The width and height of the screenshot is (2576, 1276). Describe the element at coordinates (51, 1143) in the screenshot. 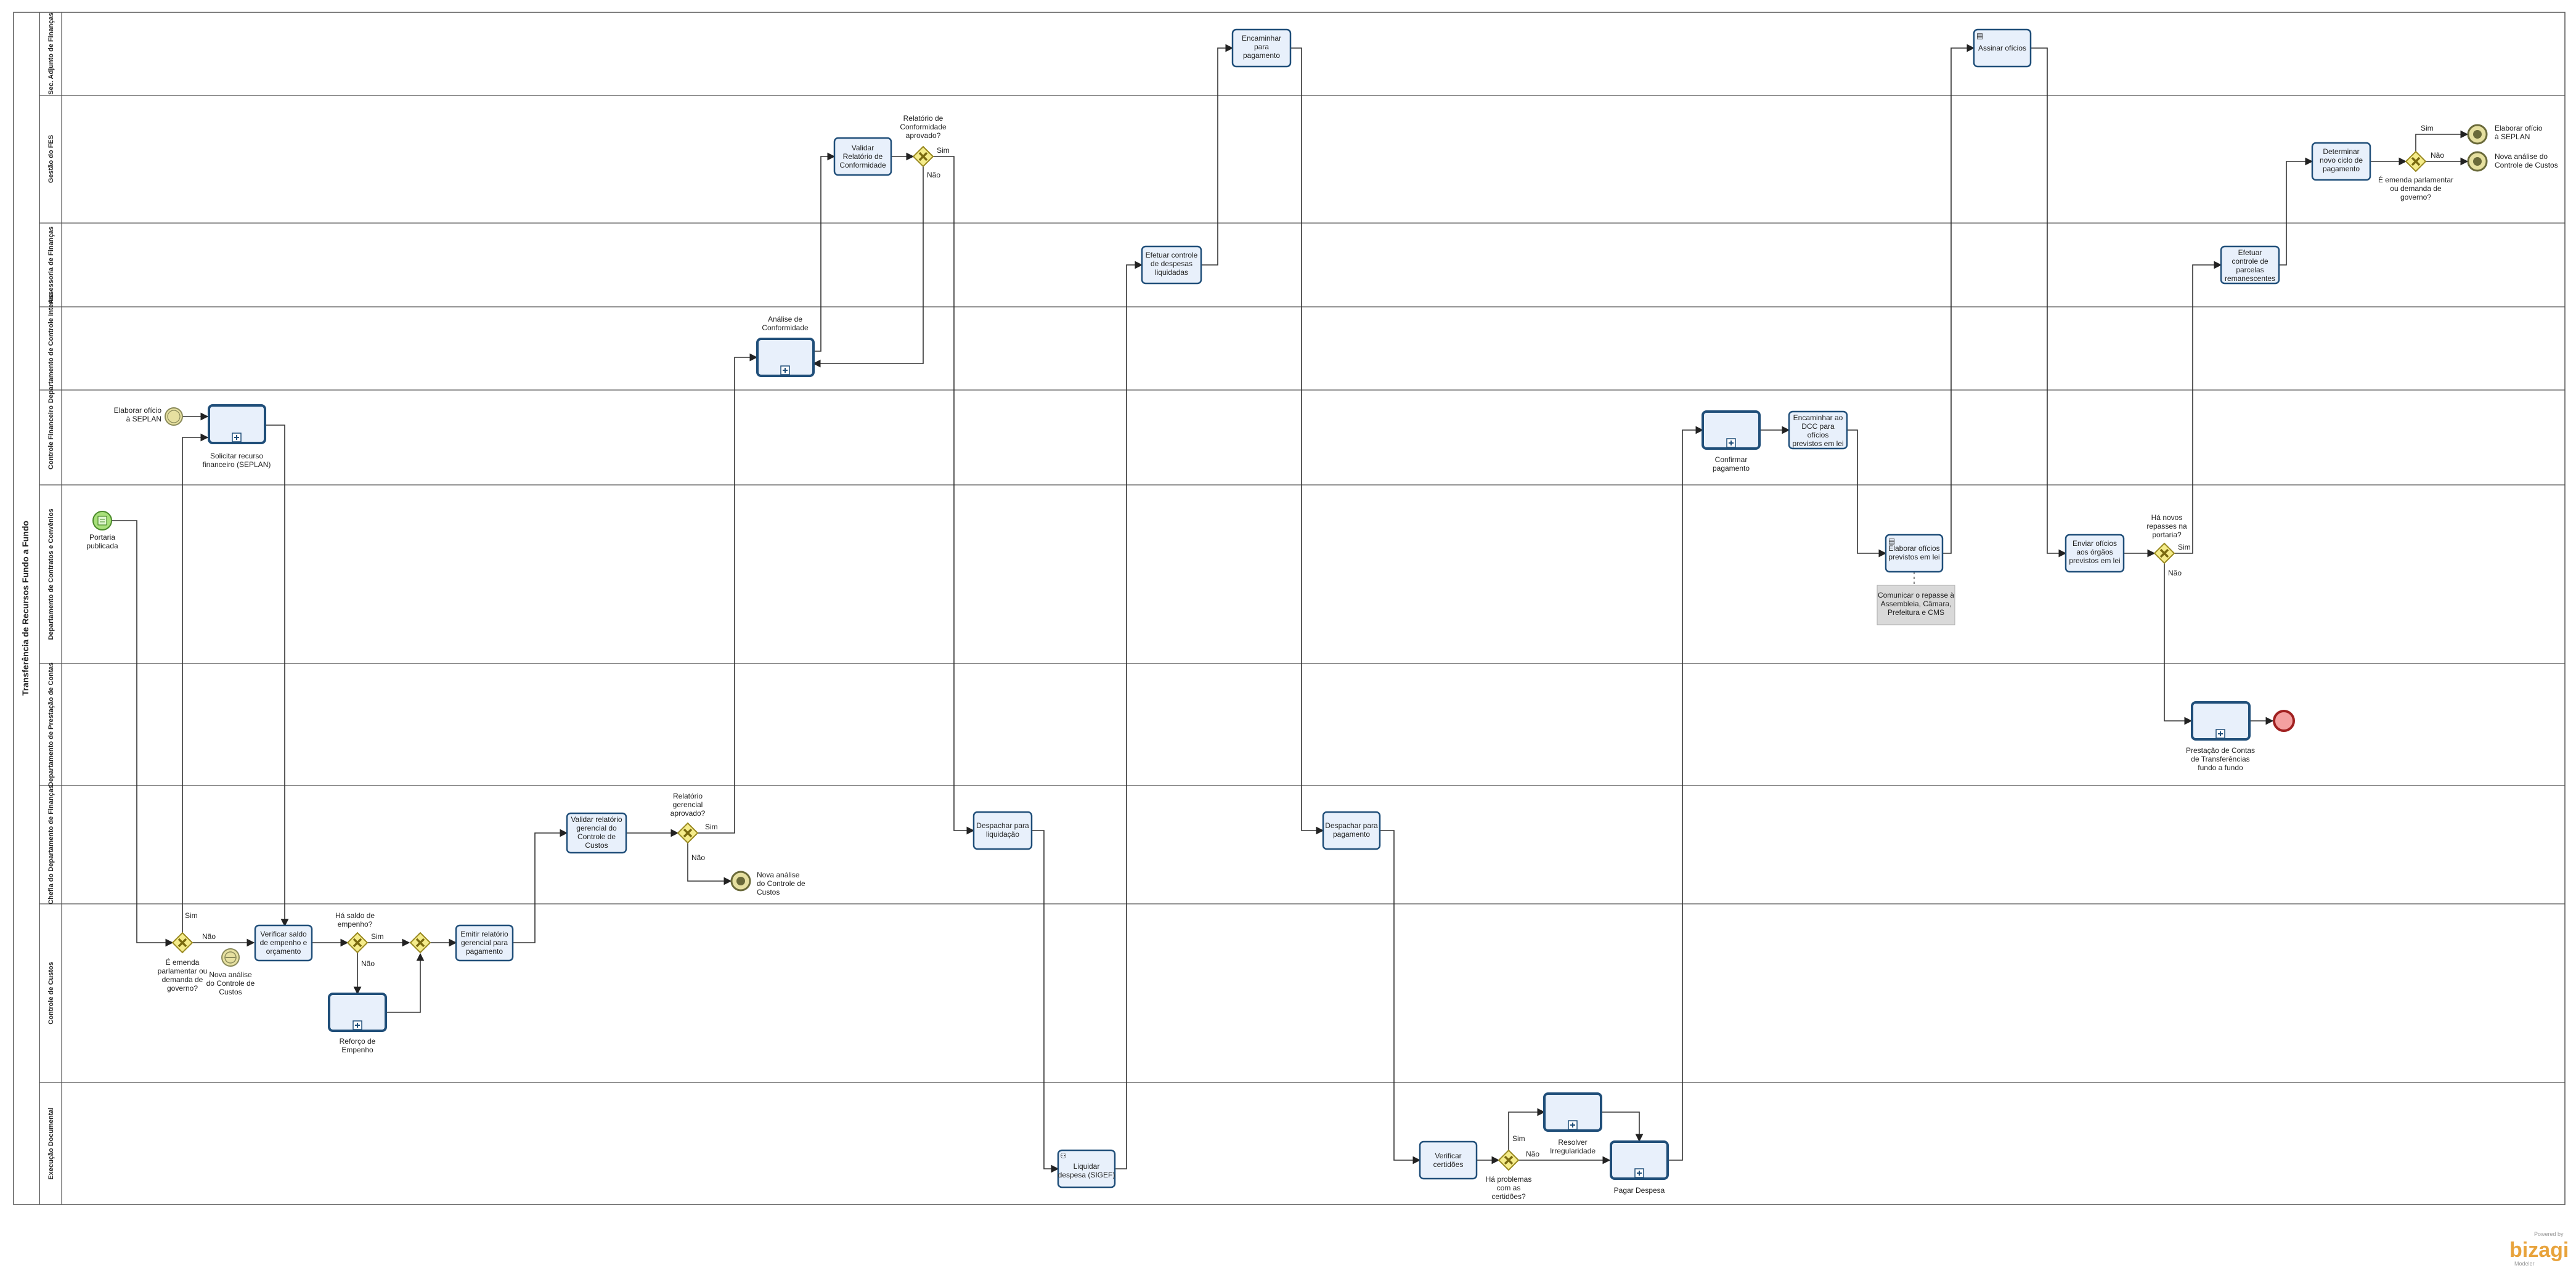

I see `lane-label: Execução Documental` at that location.